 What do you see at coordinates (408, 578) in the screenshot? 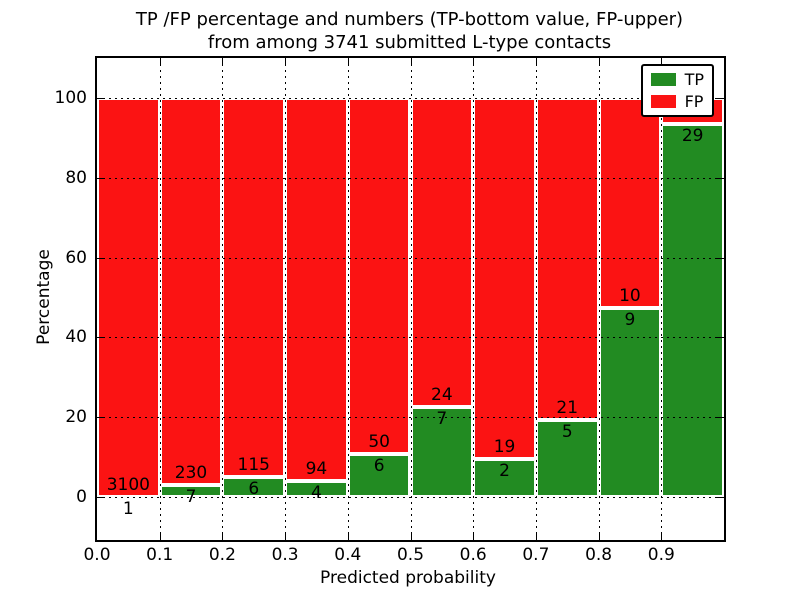
I see `x-axis-label: Predicted probability` at bounding box center [408, 578].